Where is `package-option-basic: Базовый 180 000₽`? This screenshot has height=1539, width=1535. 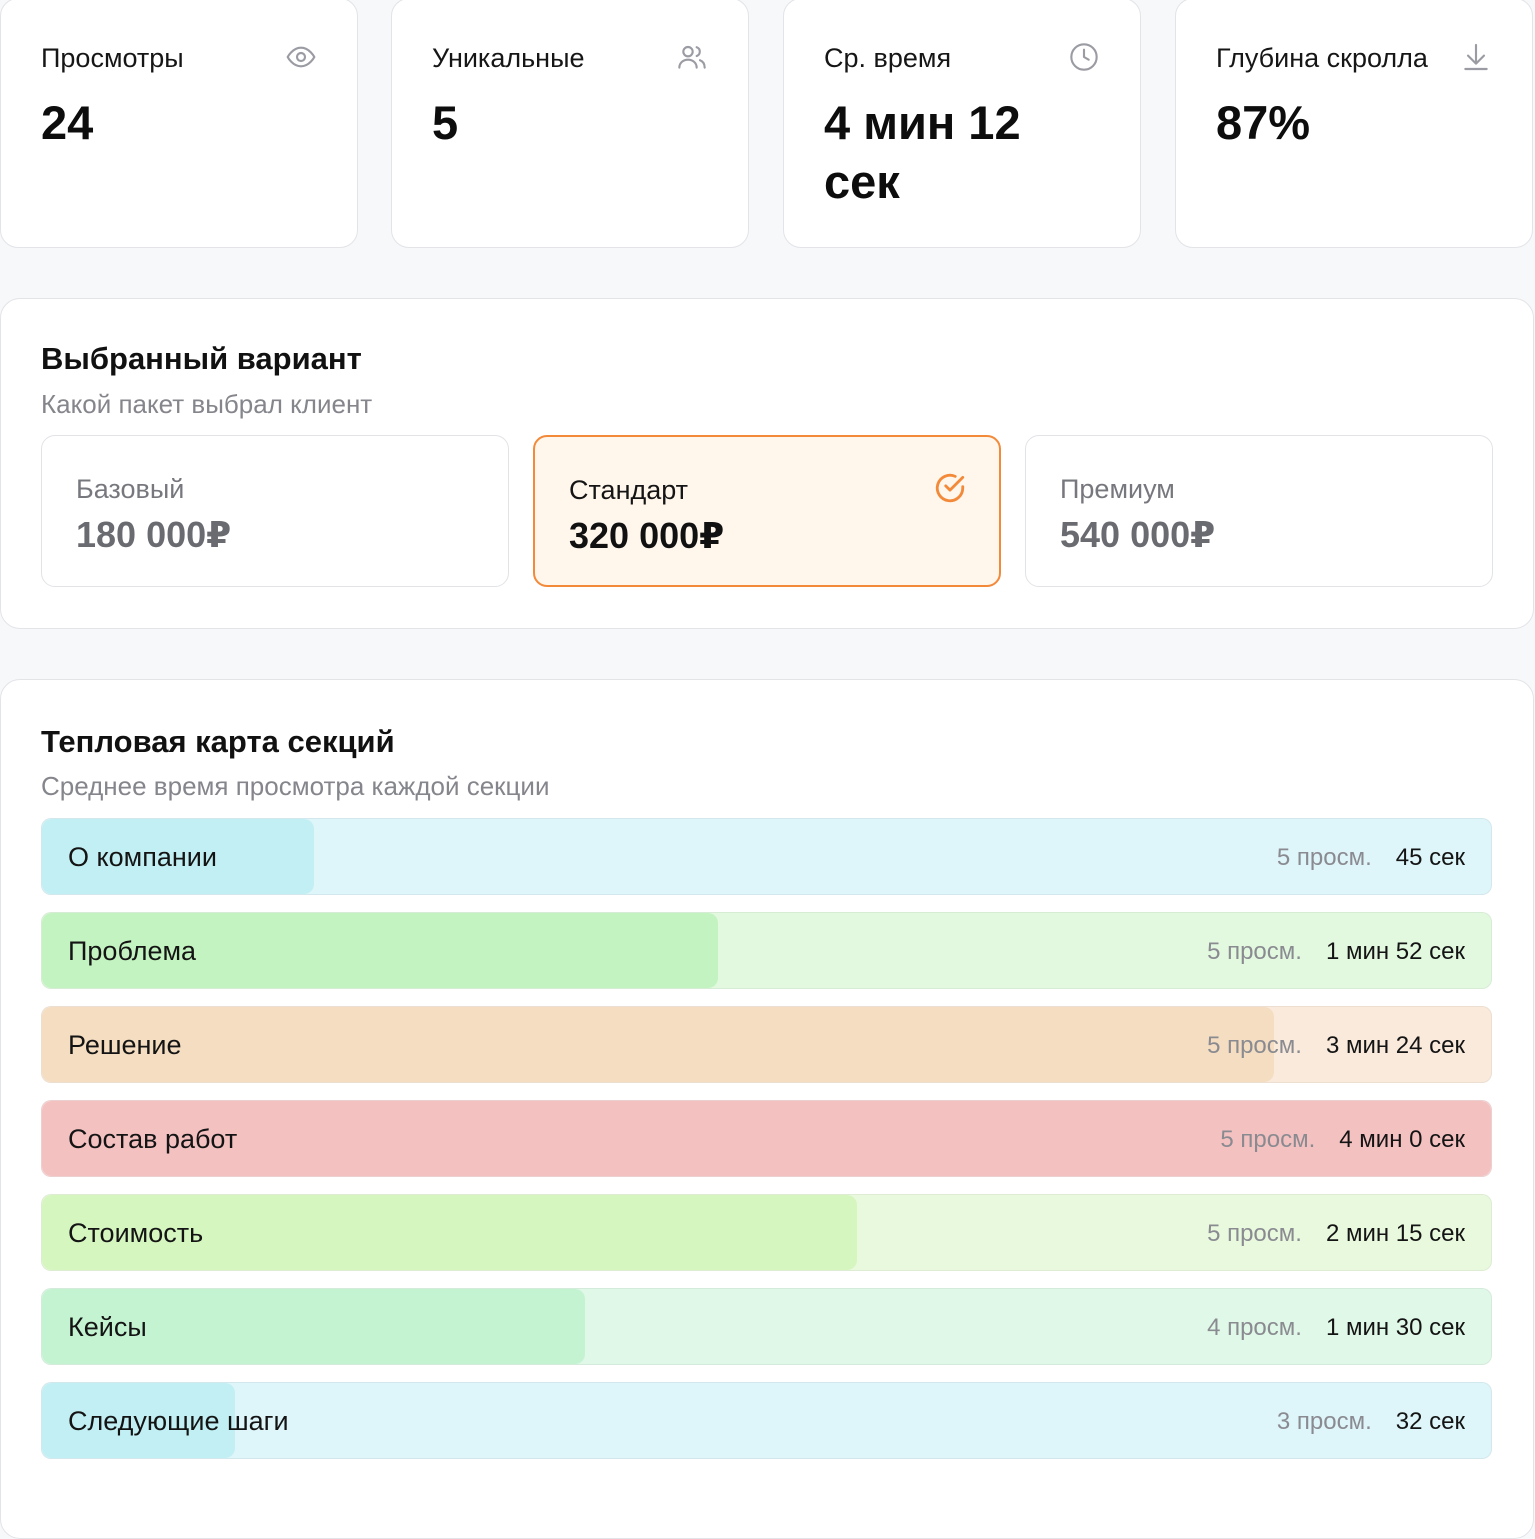
package-option-basic: Базовый 180 000₽ is located at coordinates (275, 511).